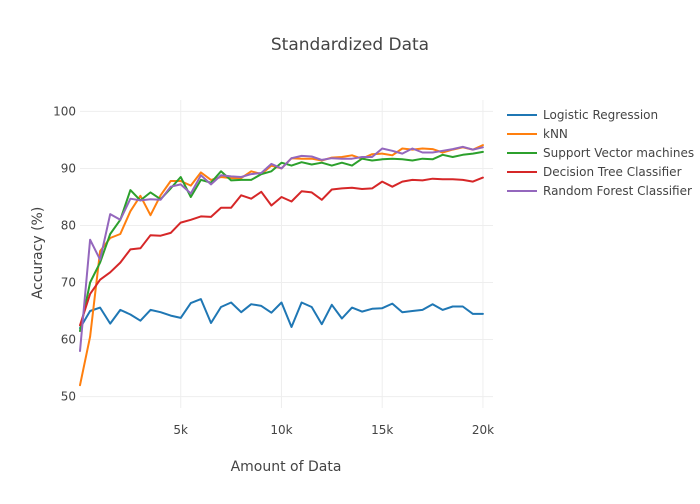  What do you see at coordinates (68, 225) in the screenshot?
I see `y-tick-label-80: 80` at bounding box center [68, 225].